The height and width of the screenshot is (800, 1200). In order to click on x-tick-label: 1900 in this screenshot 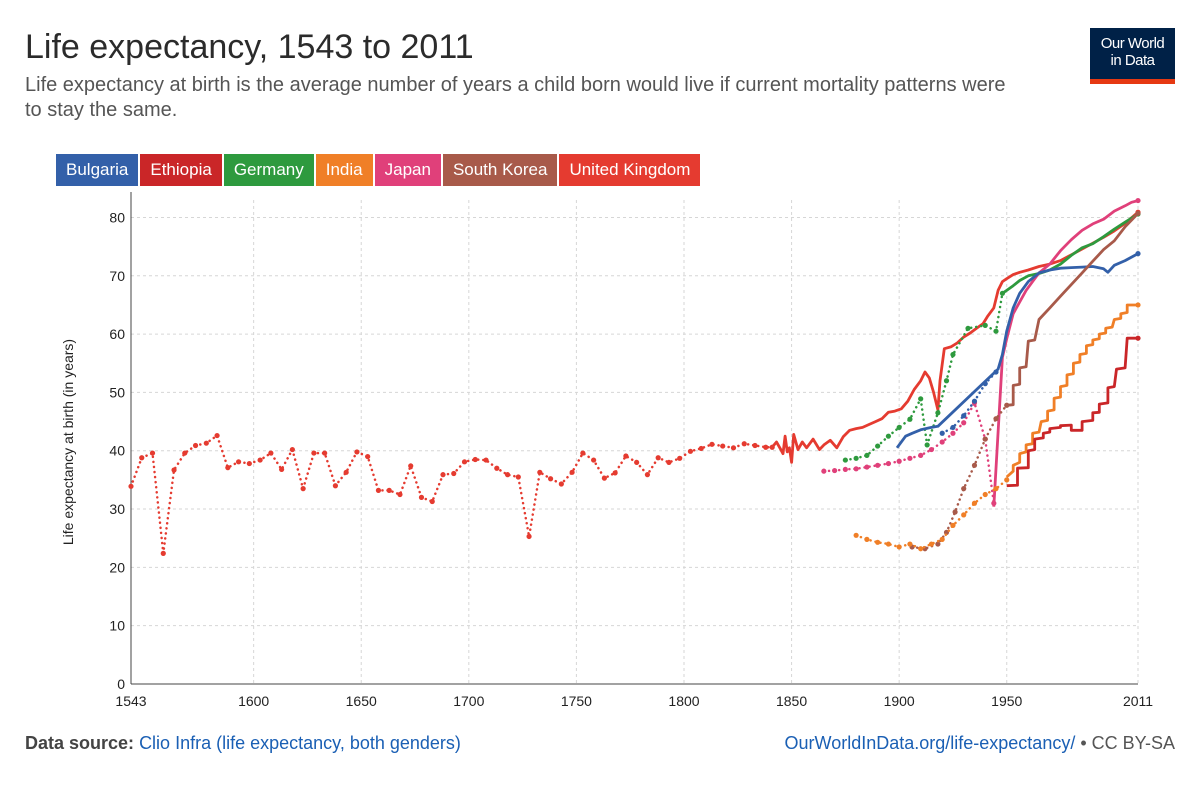, I will do `click(899, 701)`.